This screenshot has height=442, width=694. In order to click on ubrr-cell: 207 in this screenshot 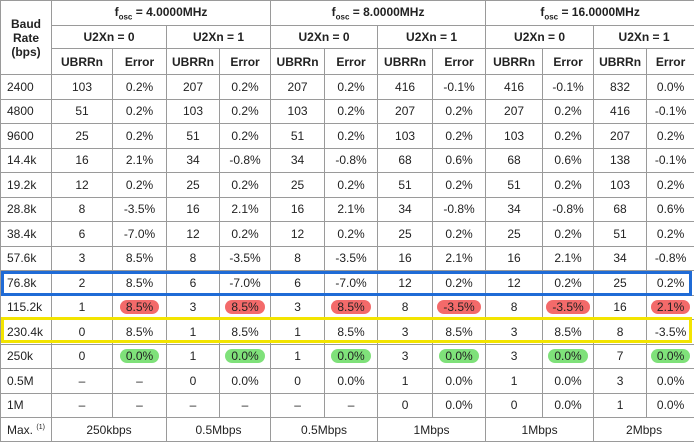, I will do `click(514, 111)`.